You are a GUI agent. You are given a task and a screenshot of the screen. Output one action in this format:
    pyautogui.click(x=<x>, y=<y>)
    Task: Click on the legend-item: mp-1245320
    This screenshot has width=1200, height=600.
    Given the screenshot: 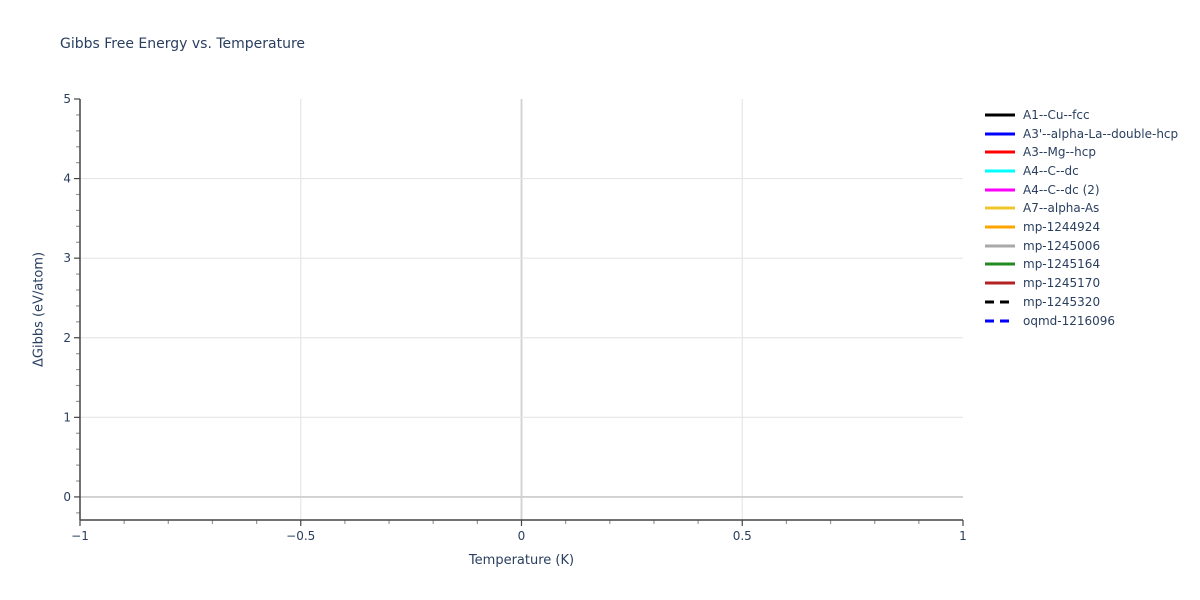 What is the action you would take?
    pyautogui.click(x=1081, y=301)
    